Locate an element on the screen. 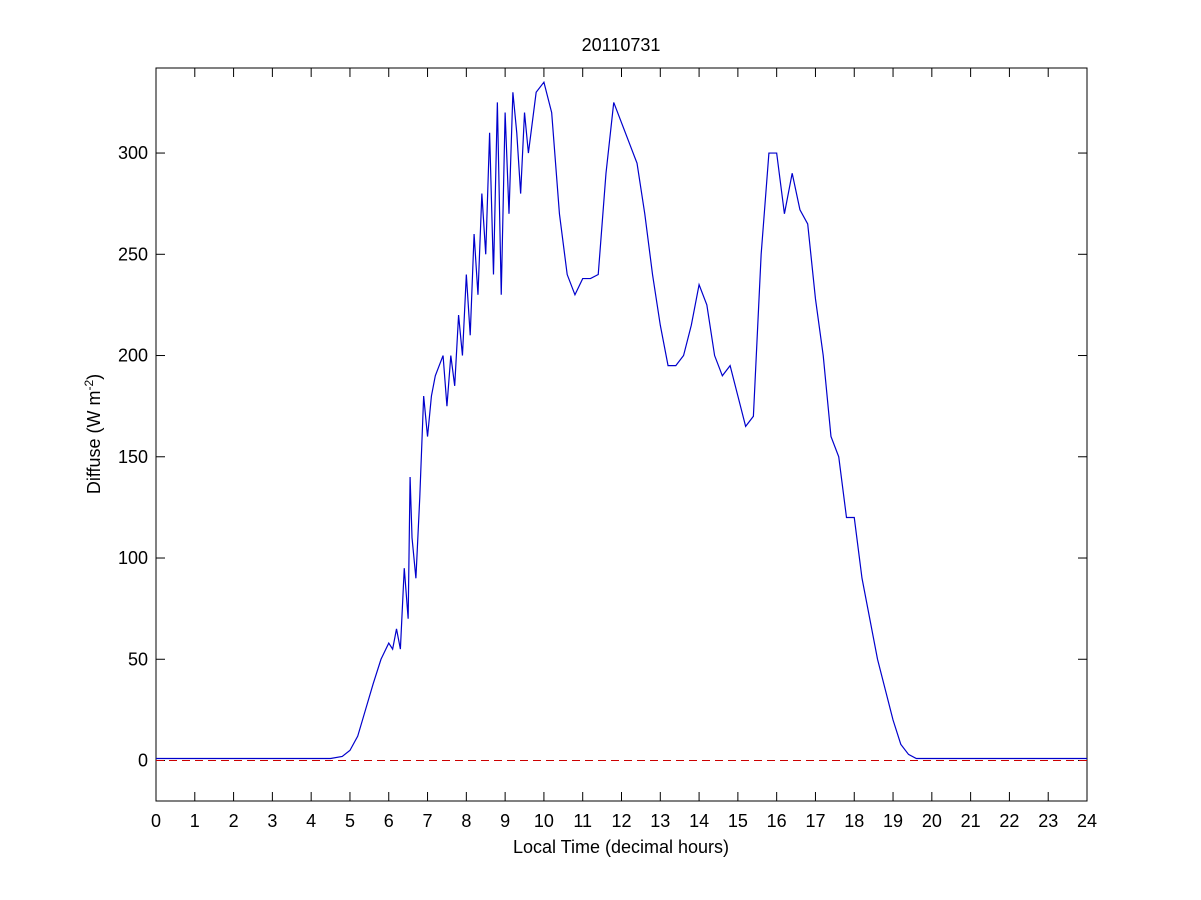 The height and width of the screenshot is (900, 1201). x-tick-label: 20 is located at coordinates (932, 821).